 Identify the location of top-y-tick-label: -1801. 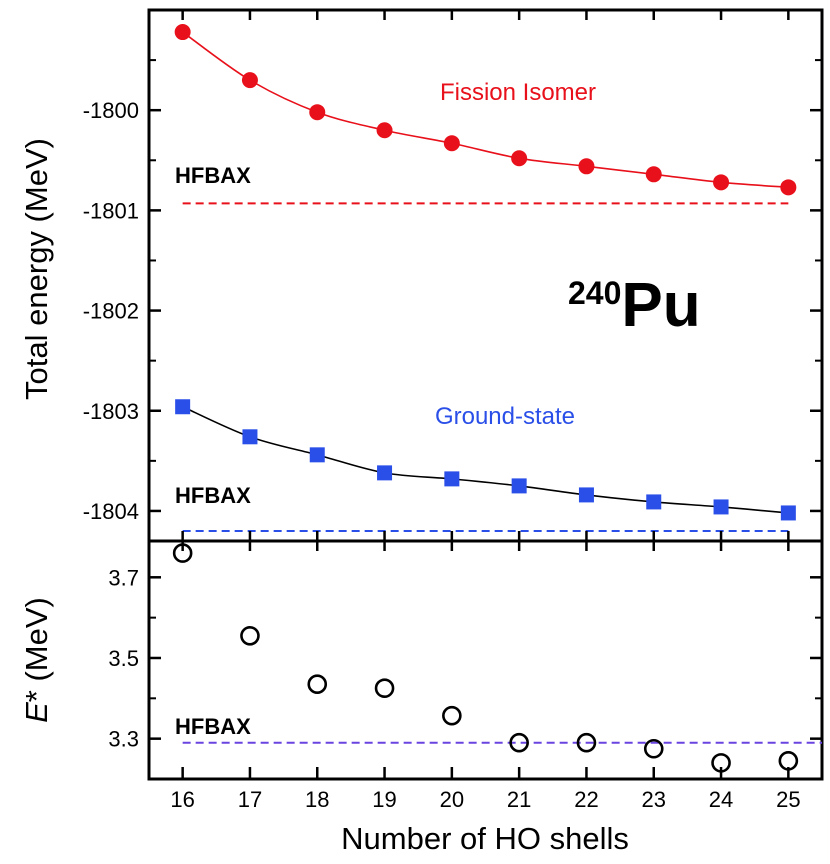
(111, 210).